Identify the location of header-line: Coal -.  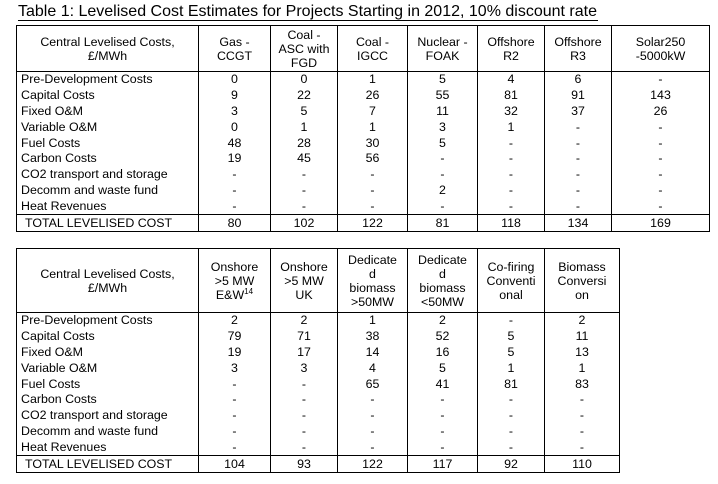
(372, 41).